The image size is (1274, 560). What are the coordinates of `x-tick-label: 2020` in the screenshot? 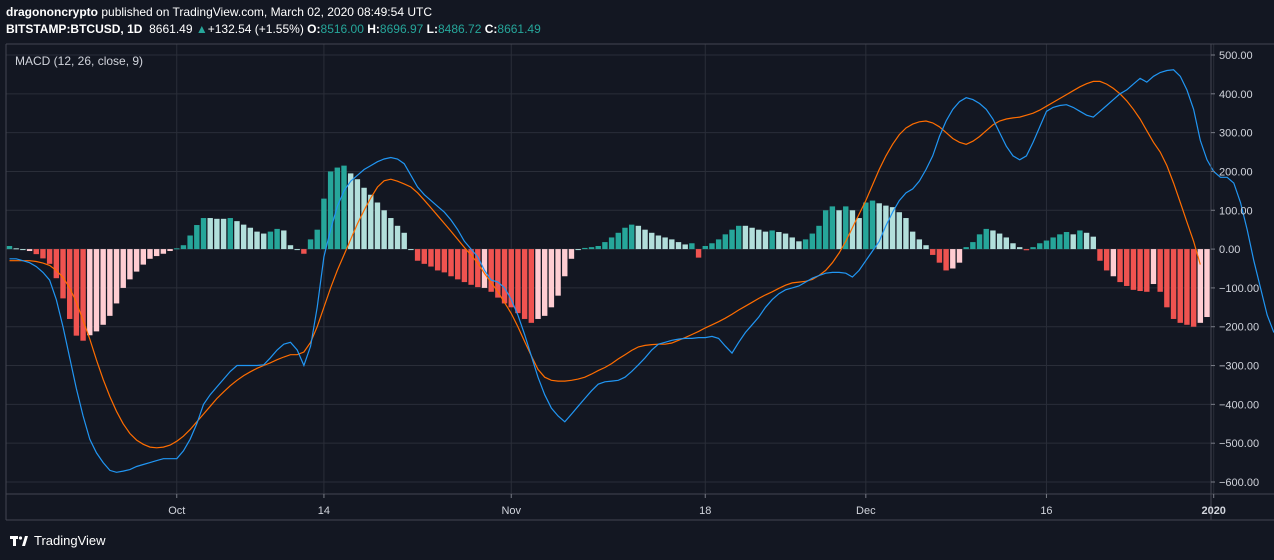 It's located at (1213, 511).